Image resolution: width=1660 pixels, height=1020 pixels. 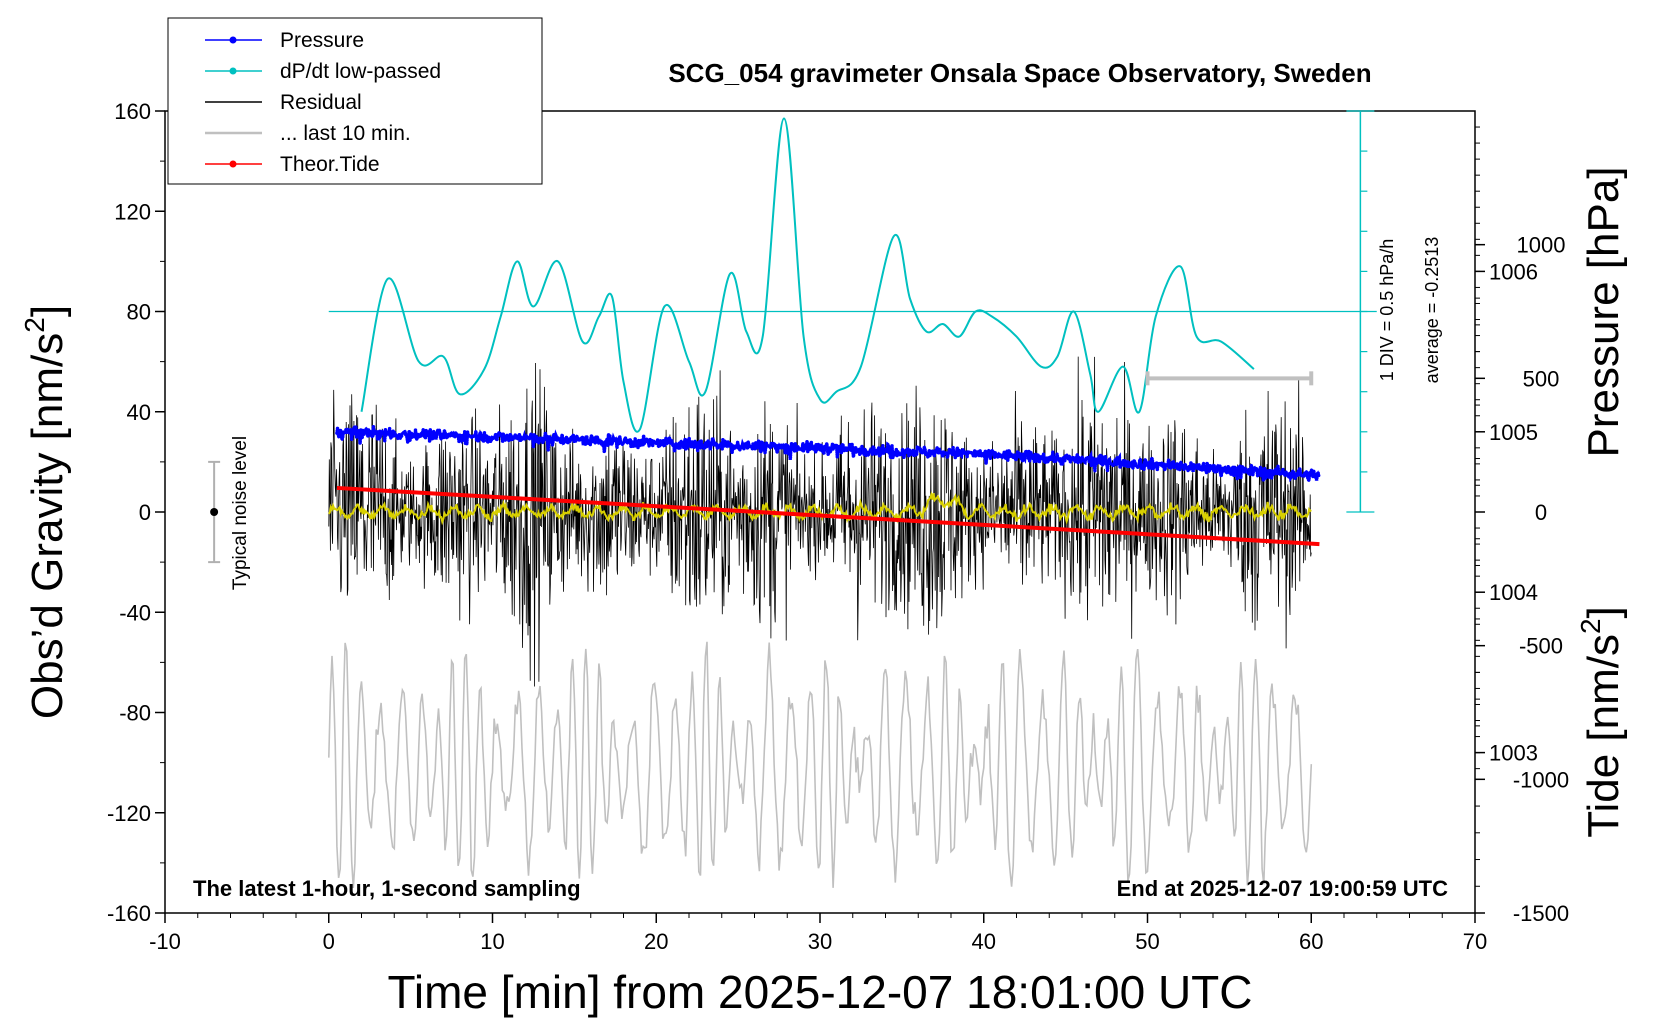 What do you see at coordinates (1603, 612) in the screenshot?
I see `y-tide-end: ]` at bounding box center [1603, 612].